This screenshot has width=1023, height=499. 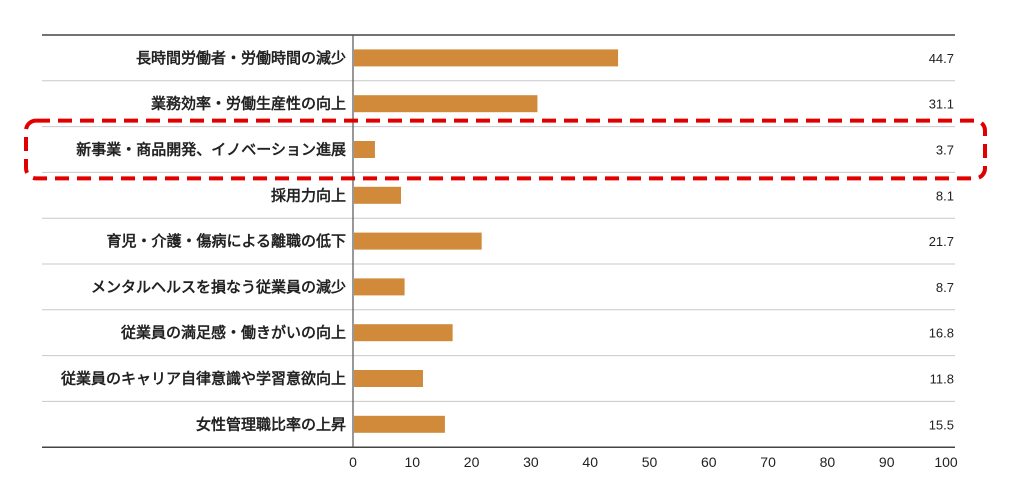 I want to click on value-labels: 44.7 31.1 3.7 8.1 21.7 8.7 16.8 11.8 15.5, so click(x=941, y=241).